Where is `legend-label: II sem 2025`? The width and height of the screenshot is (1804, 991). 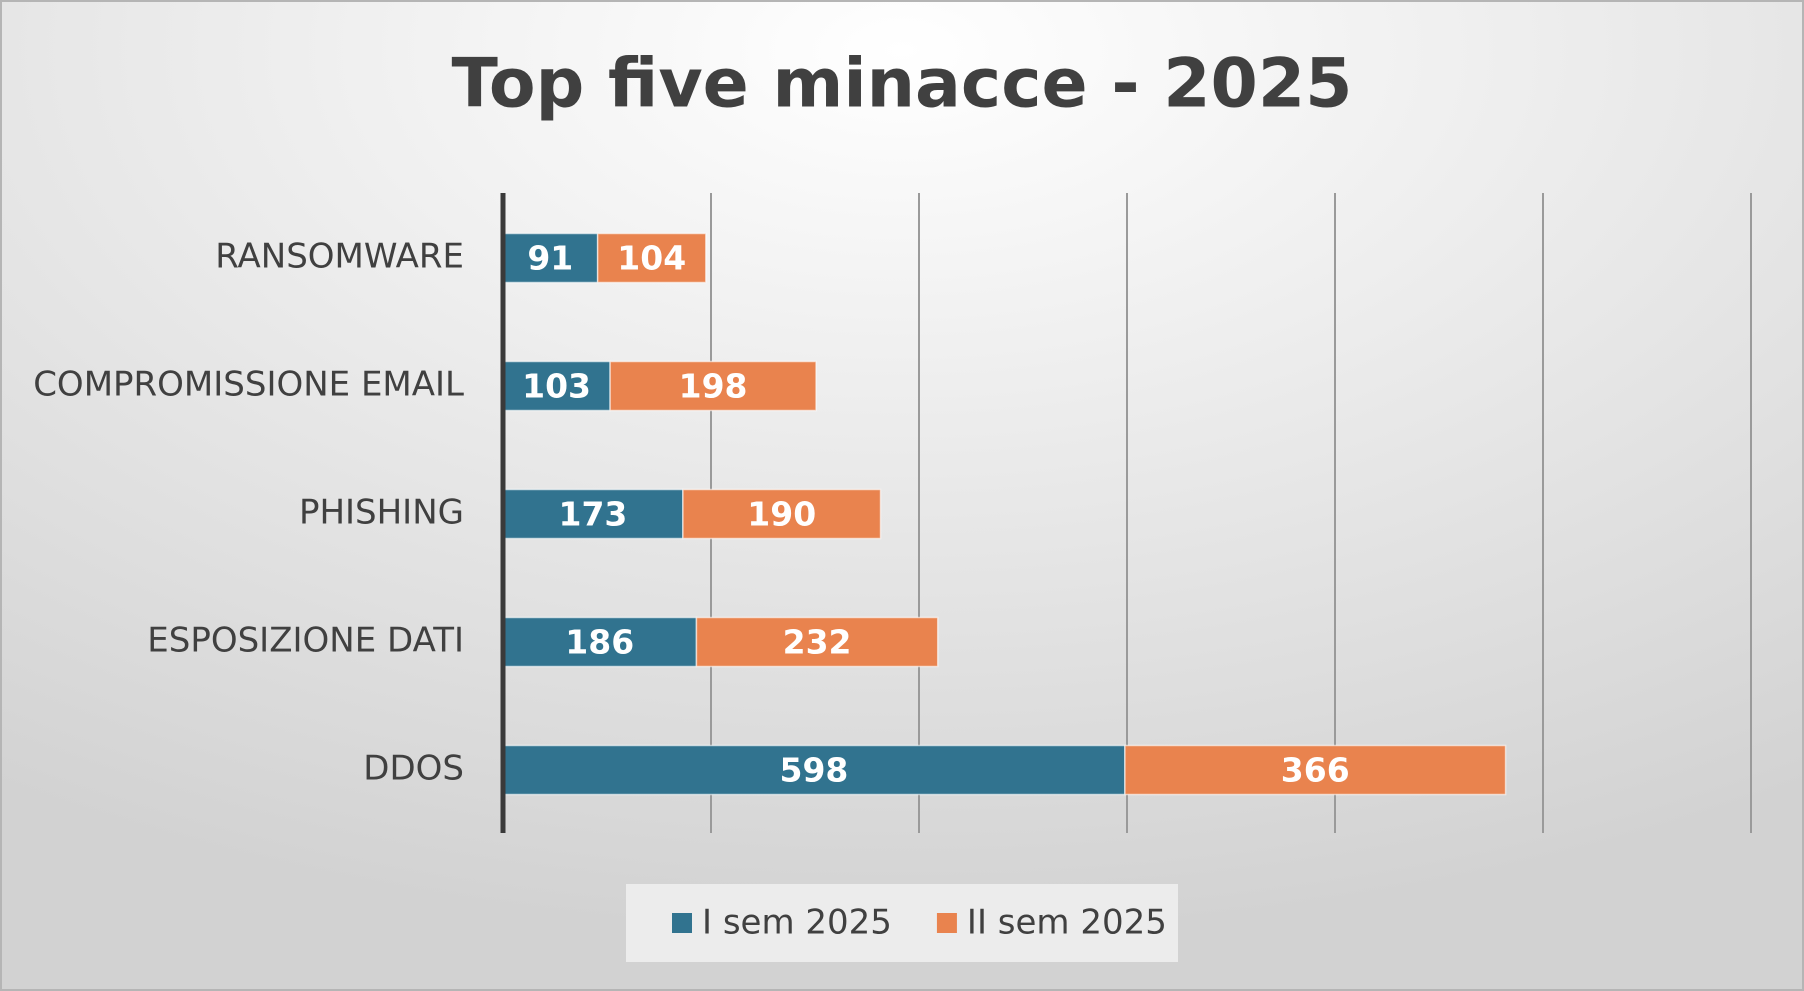
legend-label: II sem 2025 is located at coordinates (1067, 923).